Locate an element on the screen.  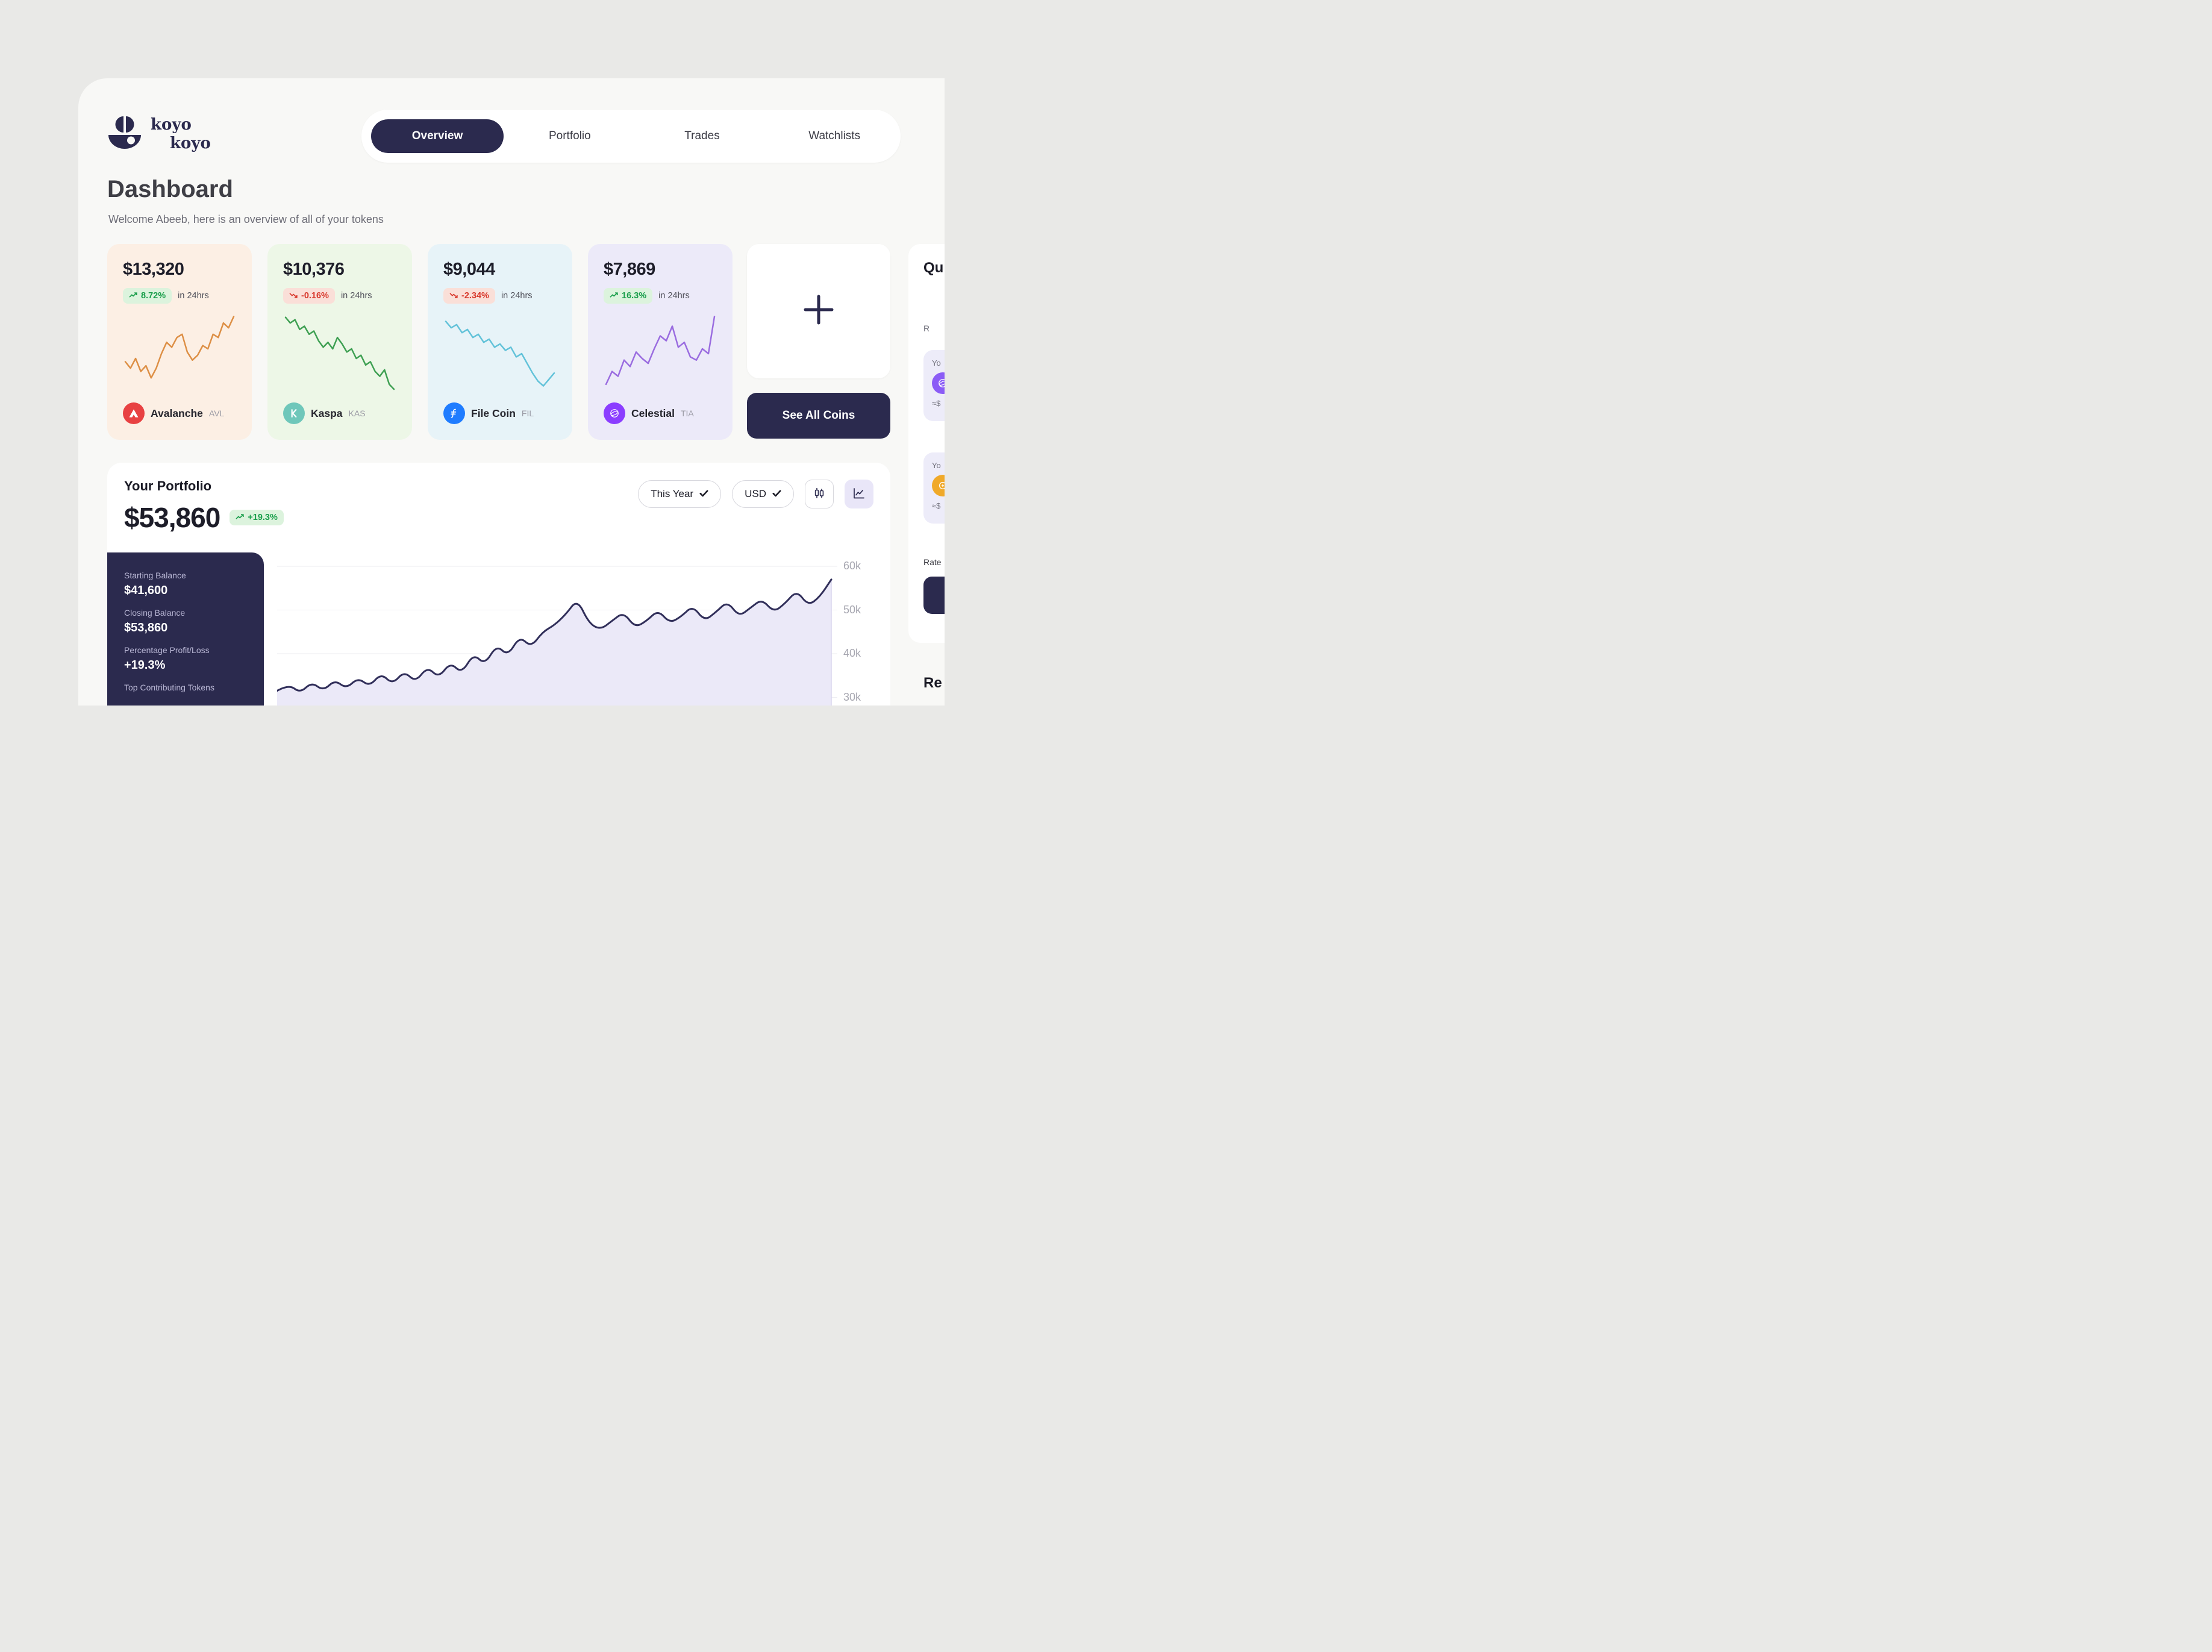
recent-section-heading: Re is located at coordinates (933, 683).